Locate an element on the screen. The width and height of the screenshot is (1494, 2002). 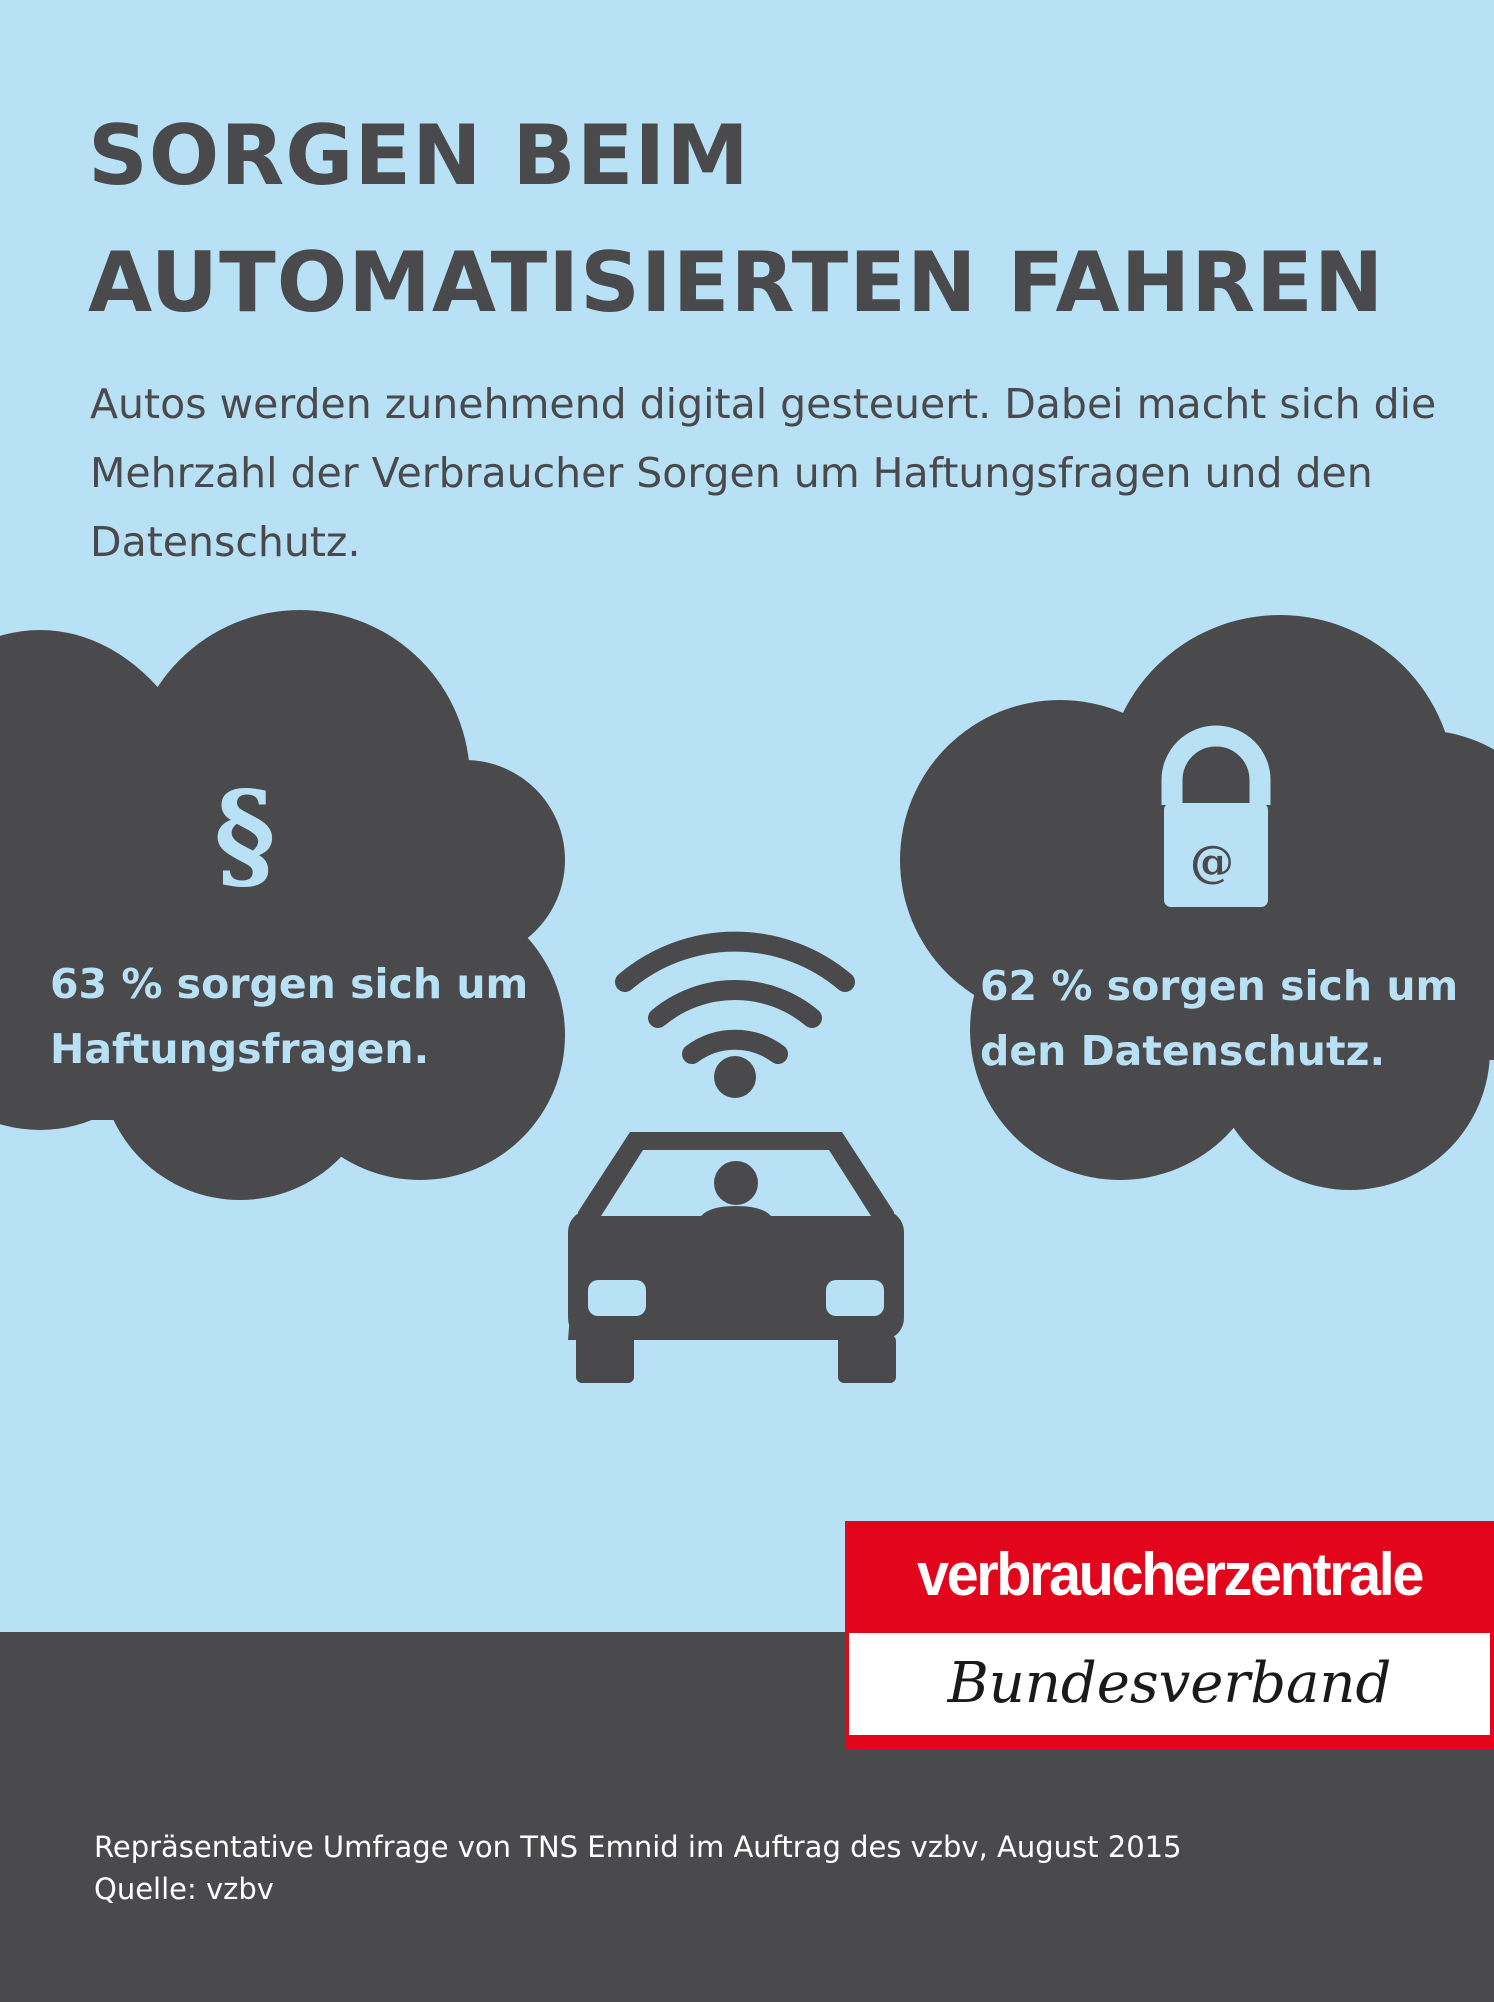
title-line-2: AUTOMATISIERTEN FAHREN is located at coordinates (736, 282).